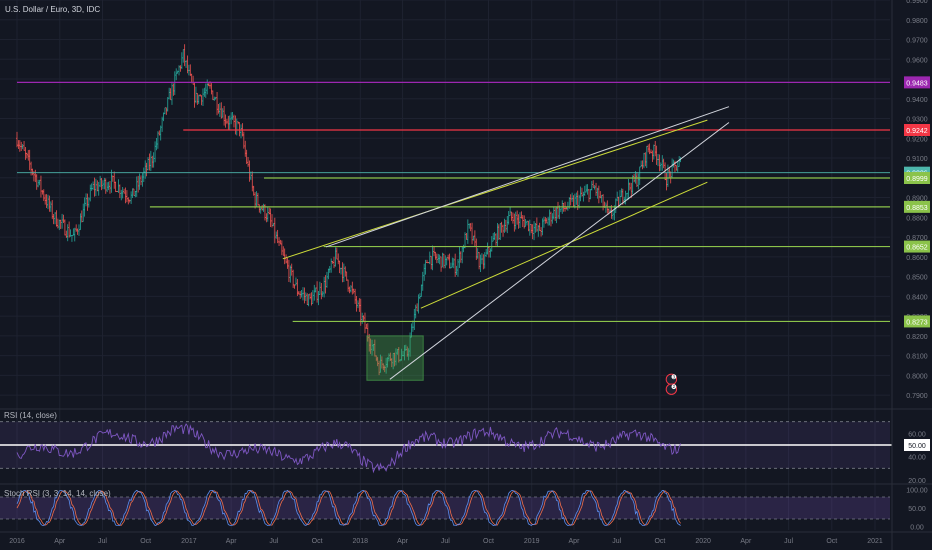  What do you see at coordinates (361, 541) in the screenshot?
I see `time-tick-label: 2018` at bounding box center [361, 541].